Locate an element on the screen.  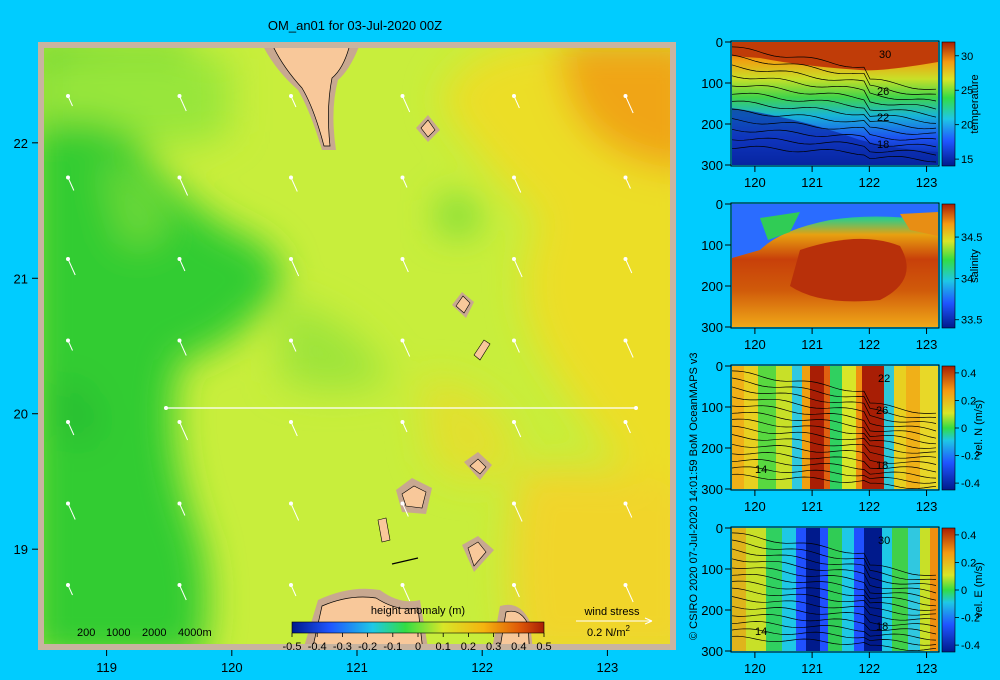
x-tick-label-121: 121 is located at coordinates (357, 667).